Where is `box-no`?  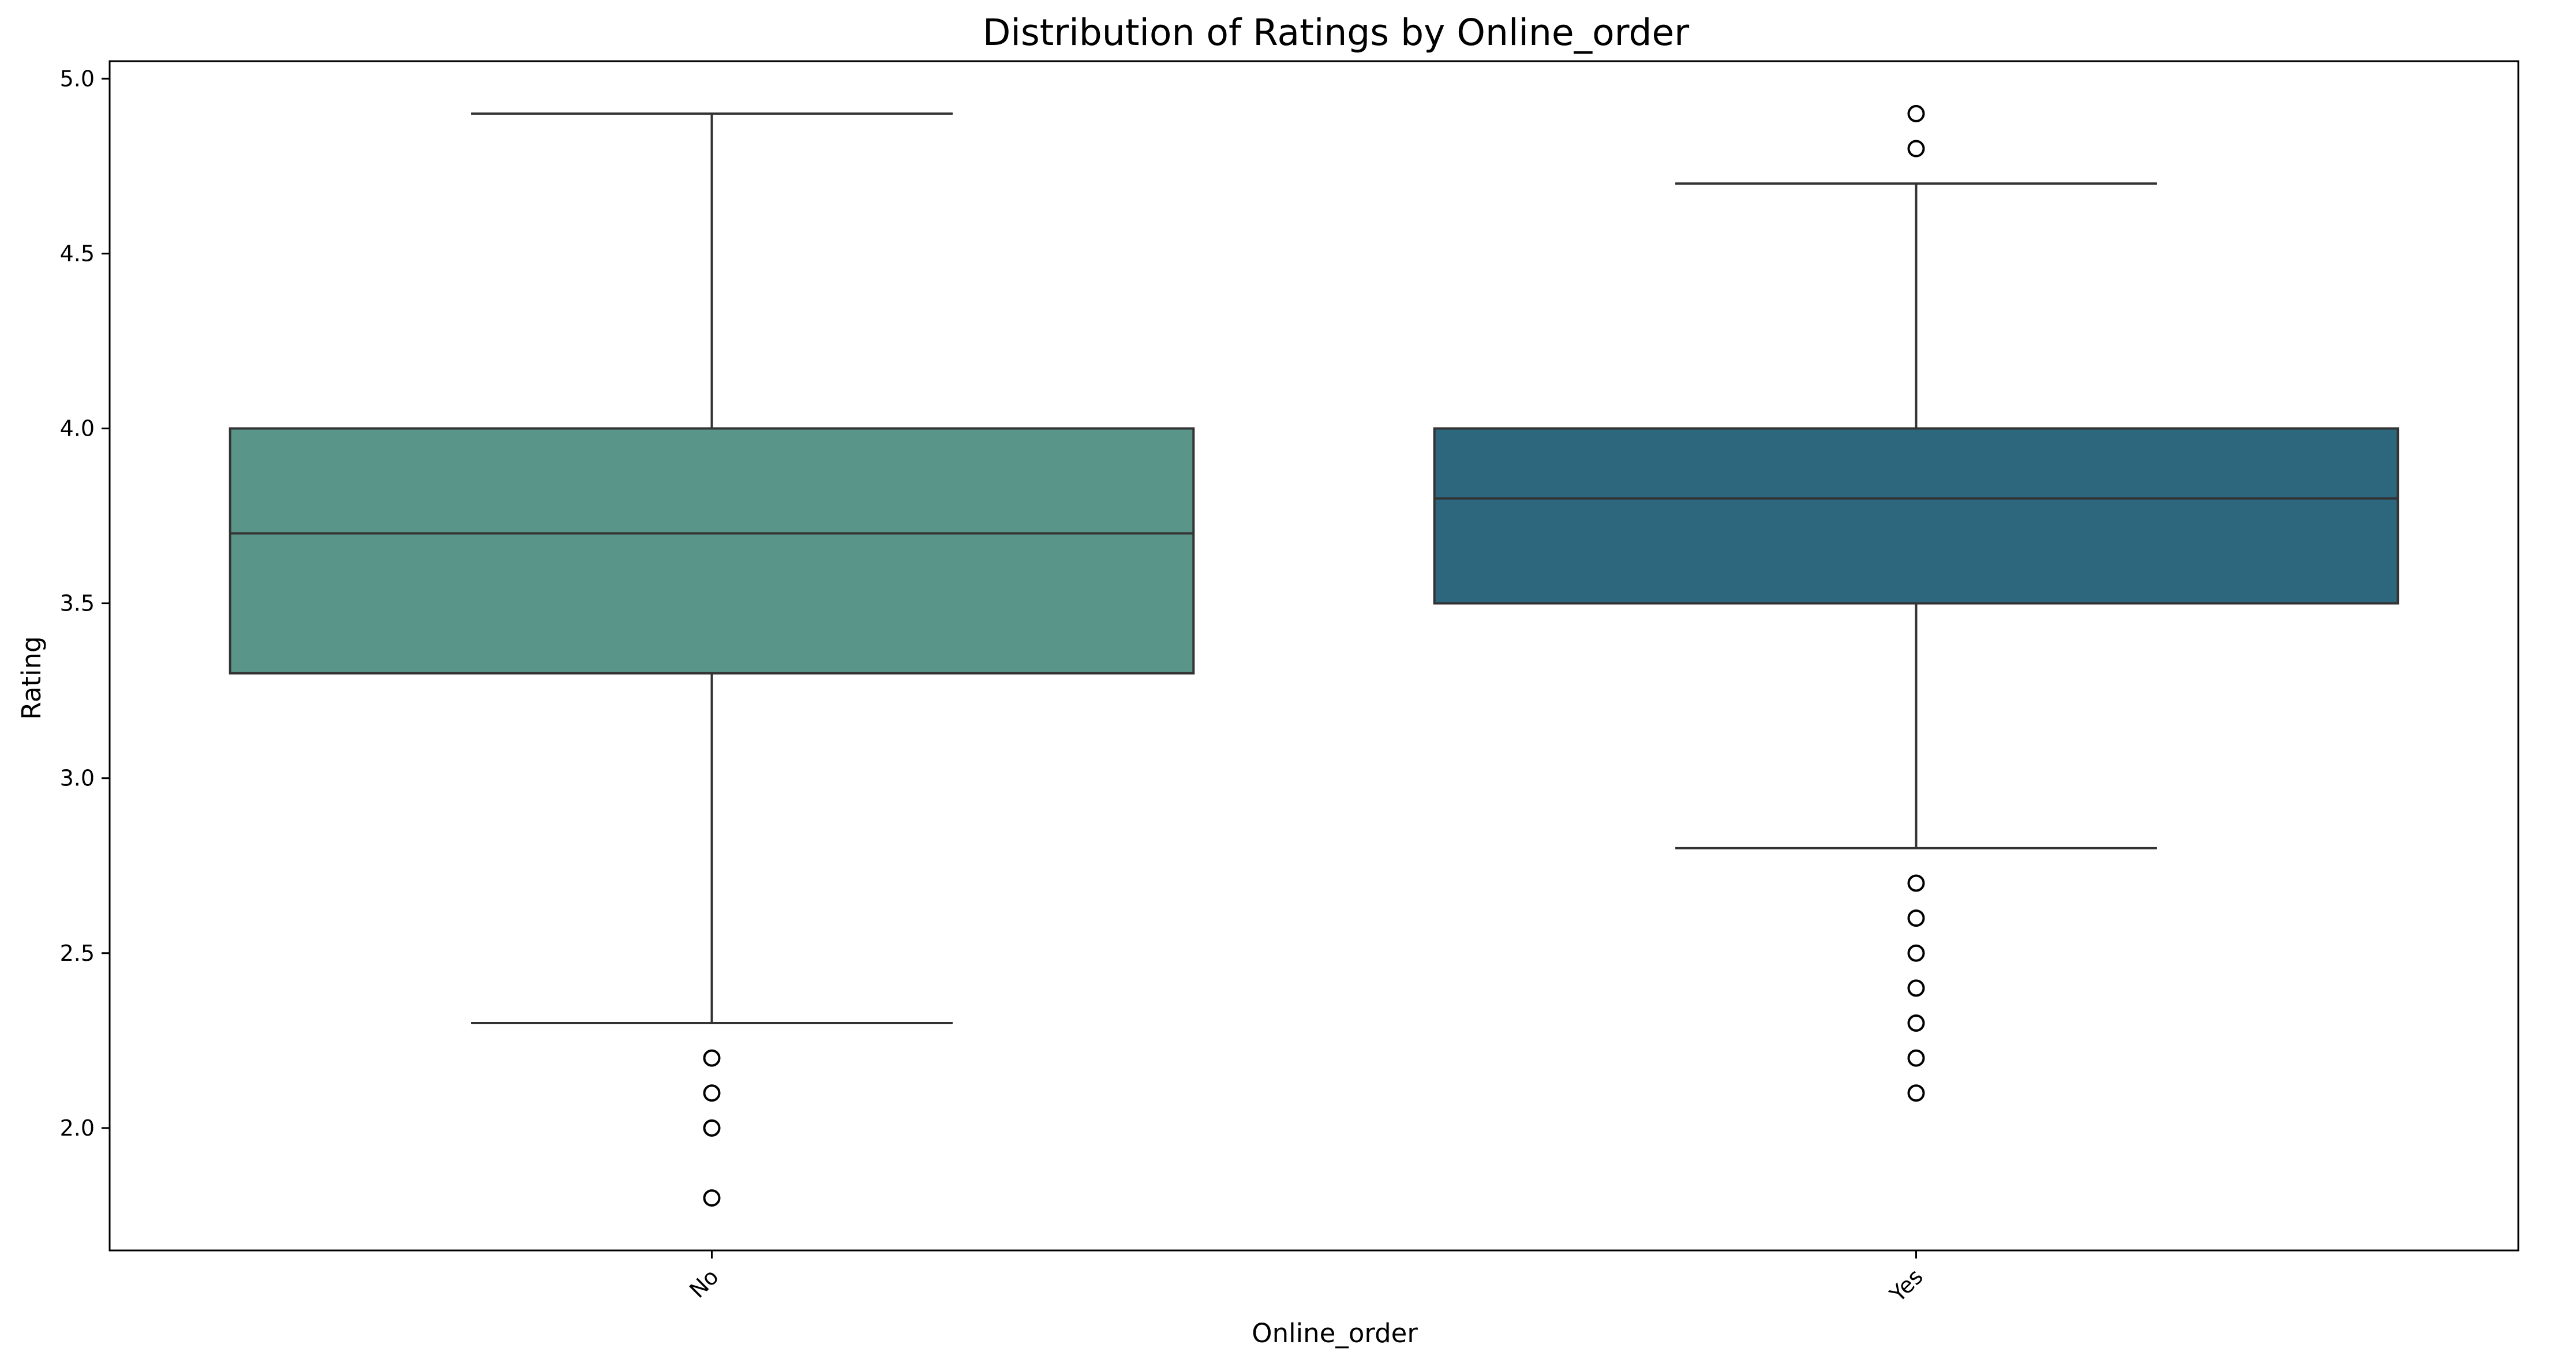
box-no is located at coordinates (712, 551).